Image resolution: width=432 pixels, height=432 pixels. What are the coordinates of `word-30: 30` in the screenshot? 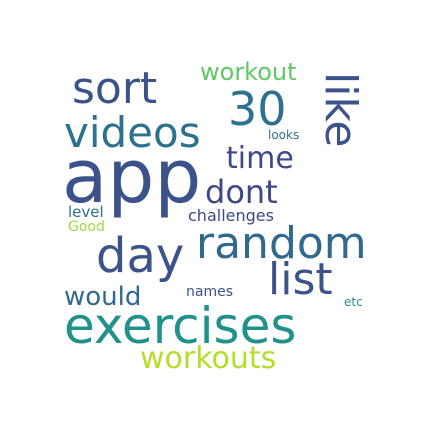 It's located at (257, 109).